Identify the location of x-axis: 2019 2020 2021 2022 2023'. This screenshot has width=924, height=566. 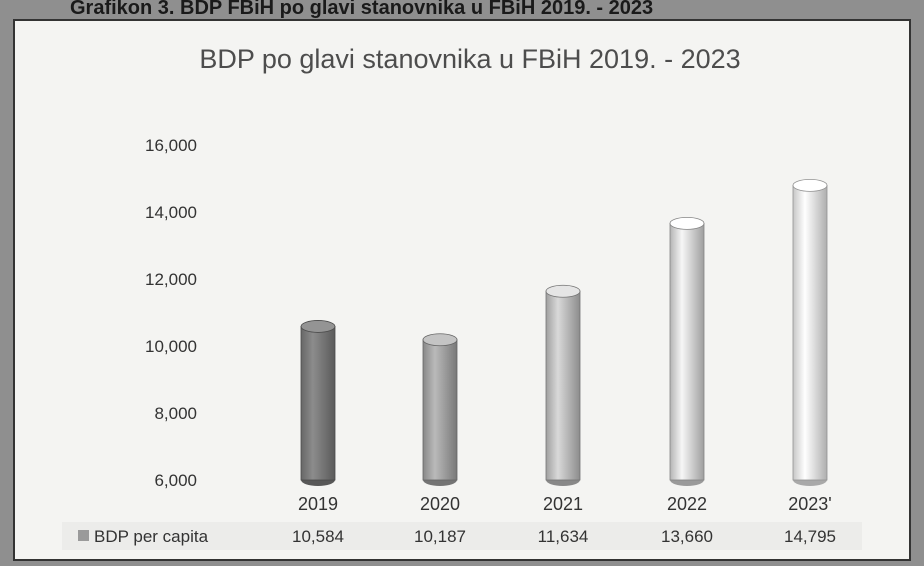
(565, 504).